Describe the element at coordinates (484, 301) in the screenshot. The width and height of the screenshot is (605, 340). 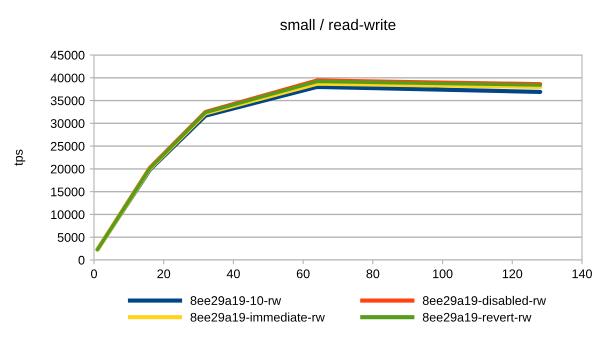
I see `legend-label: 8ee29a19-disabled-rw` at that location.